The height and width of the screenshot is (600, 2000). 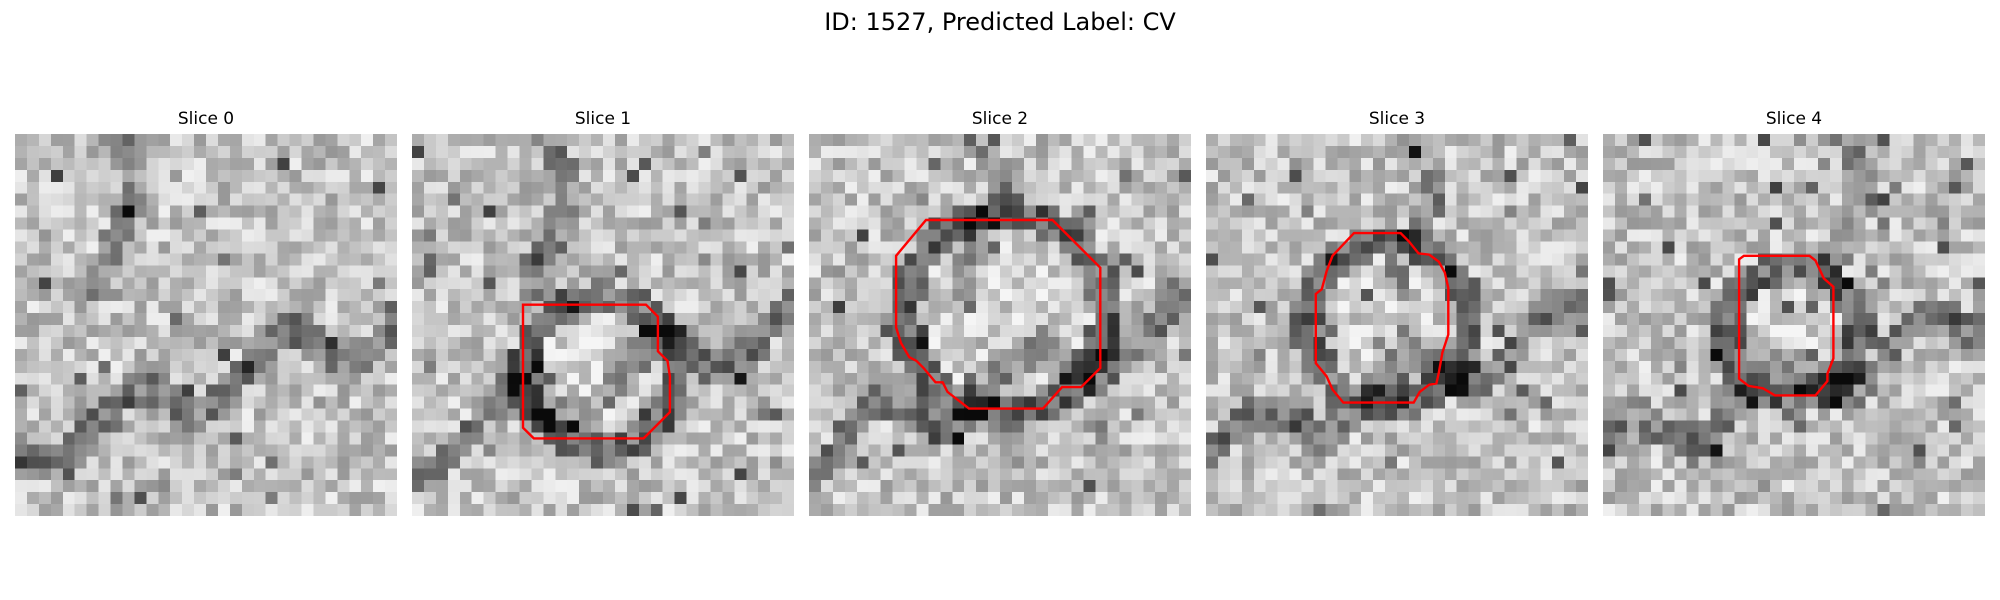 I want to click on figure-title: ID: 1527, Predicted Label: CV, so click(x=1000, y=22).